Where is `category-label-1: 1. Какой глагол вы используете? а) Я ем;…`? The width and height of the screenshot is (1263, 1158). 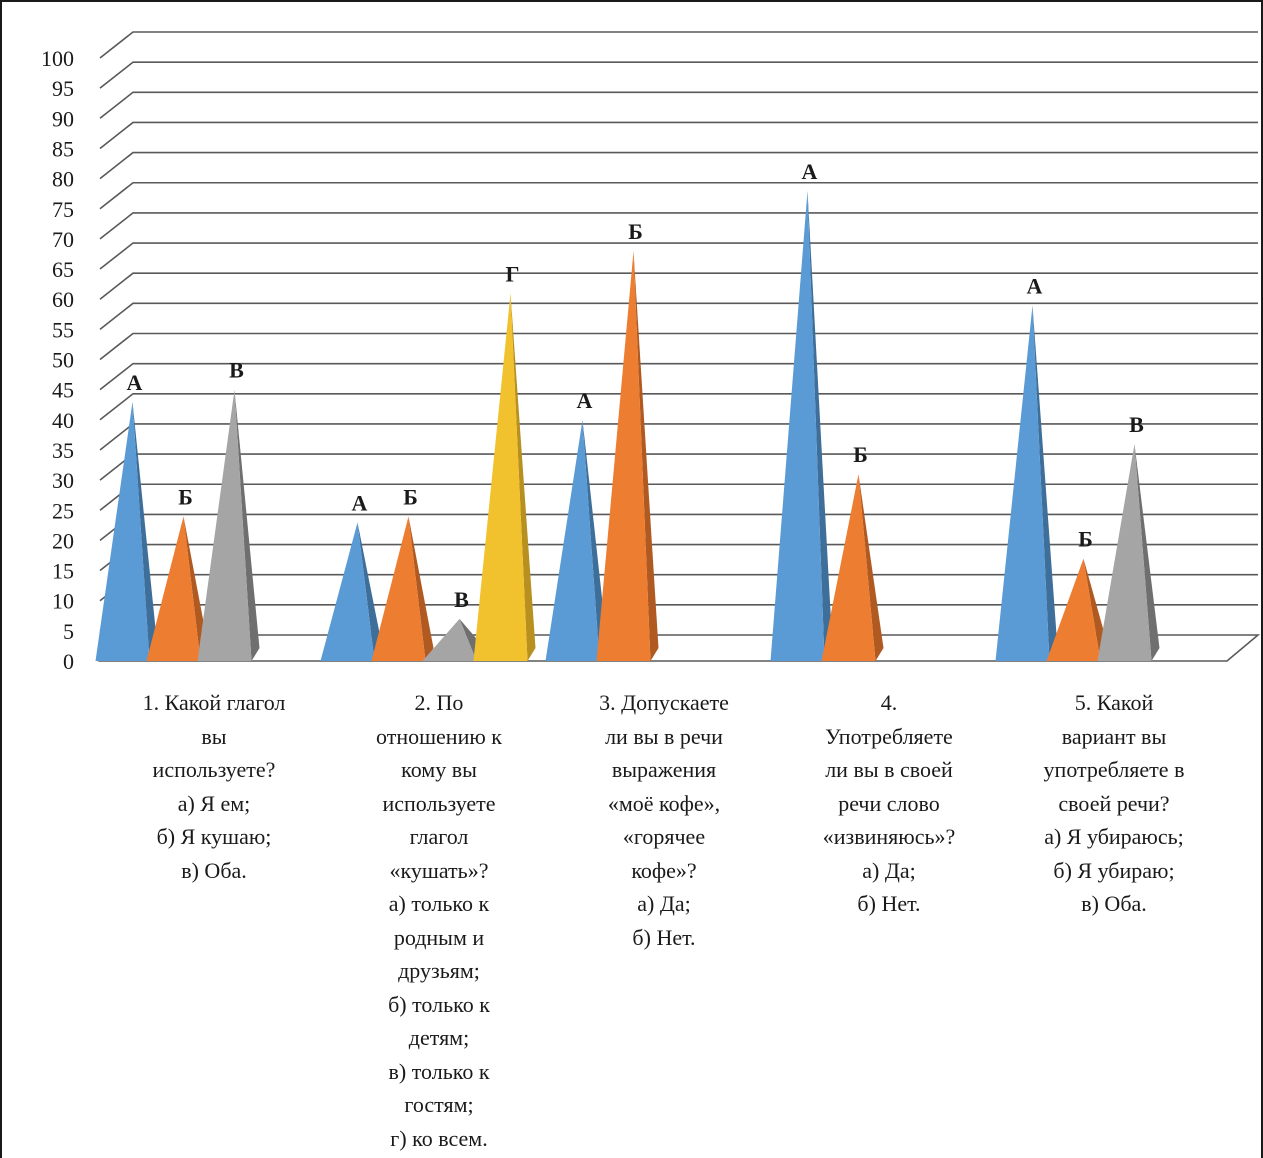
category-label-1: 1. Какой глагол вы используете? а) Я ем;… is located at coordinates (214, 786).